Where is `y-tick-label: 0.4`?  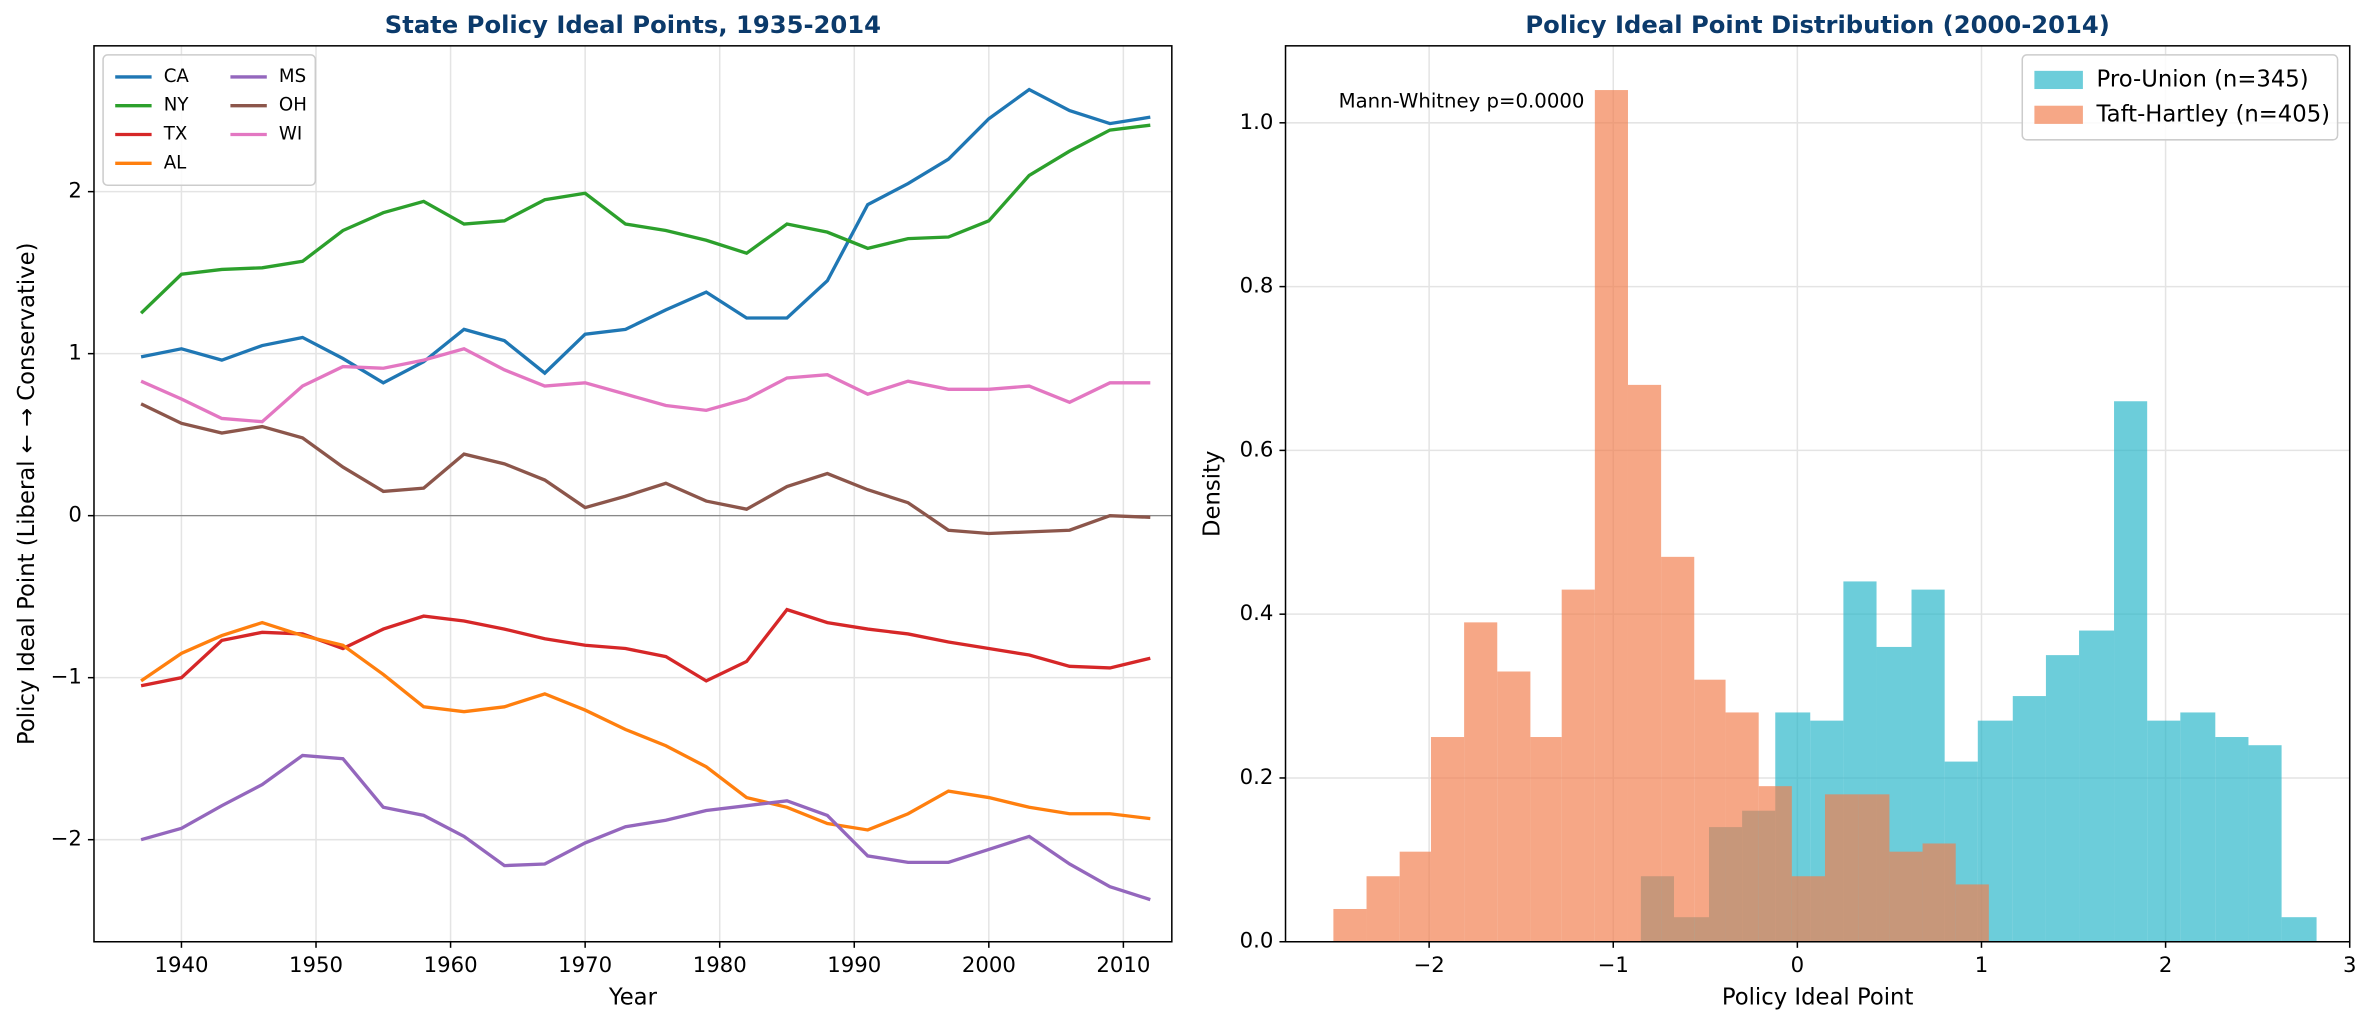 y-tick-label: 0.4 is located at coordinates (1257, 613).